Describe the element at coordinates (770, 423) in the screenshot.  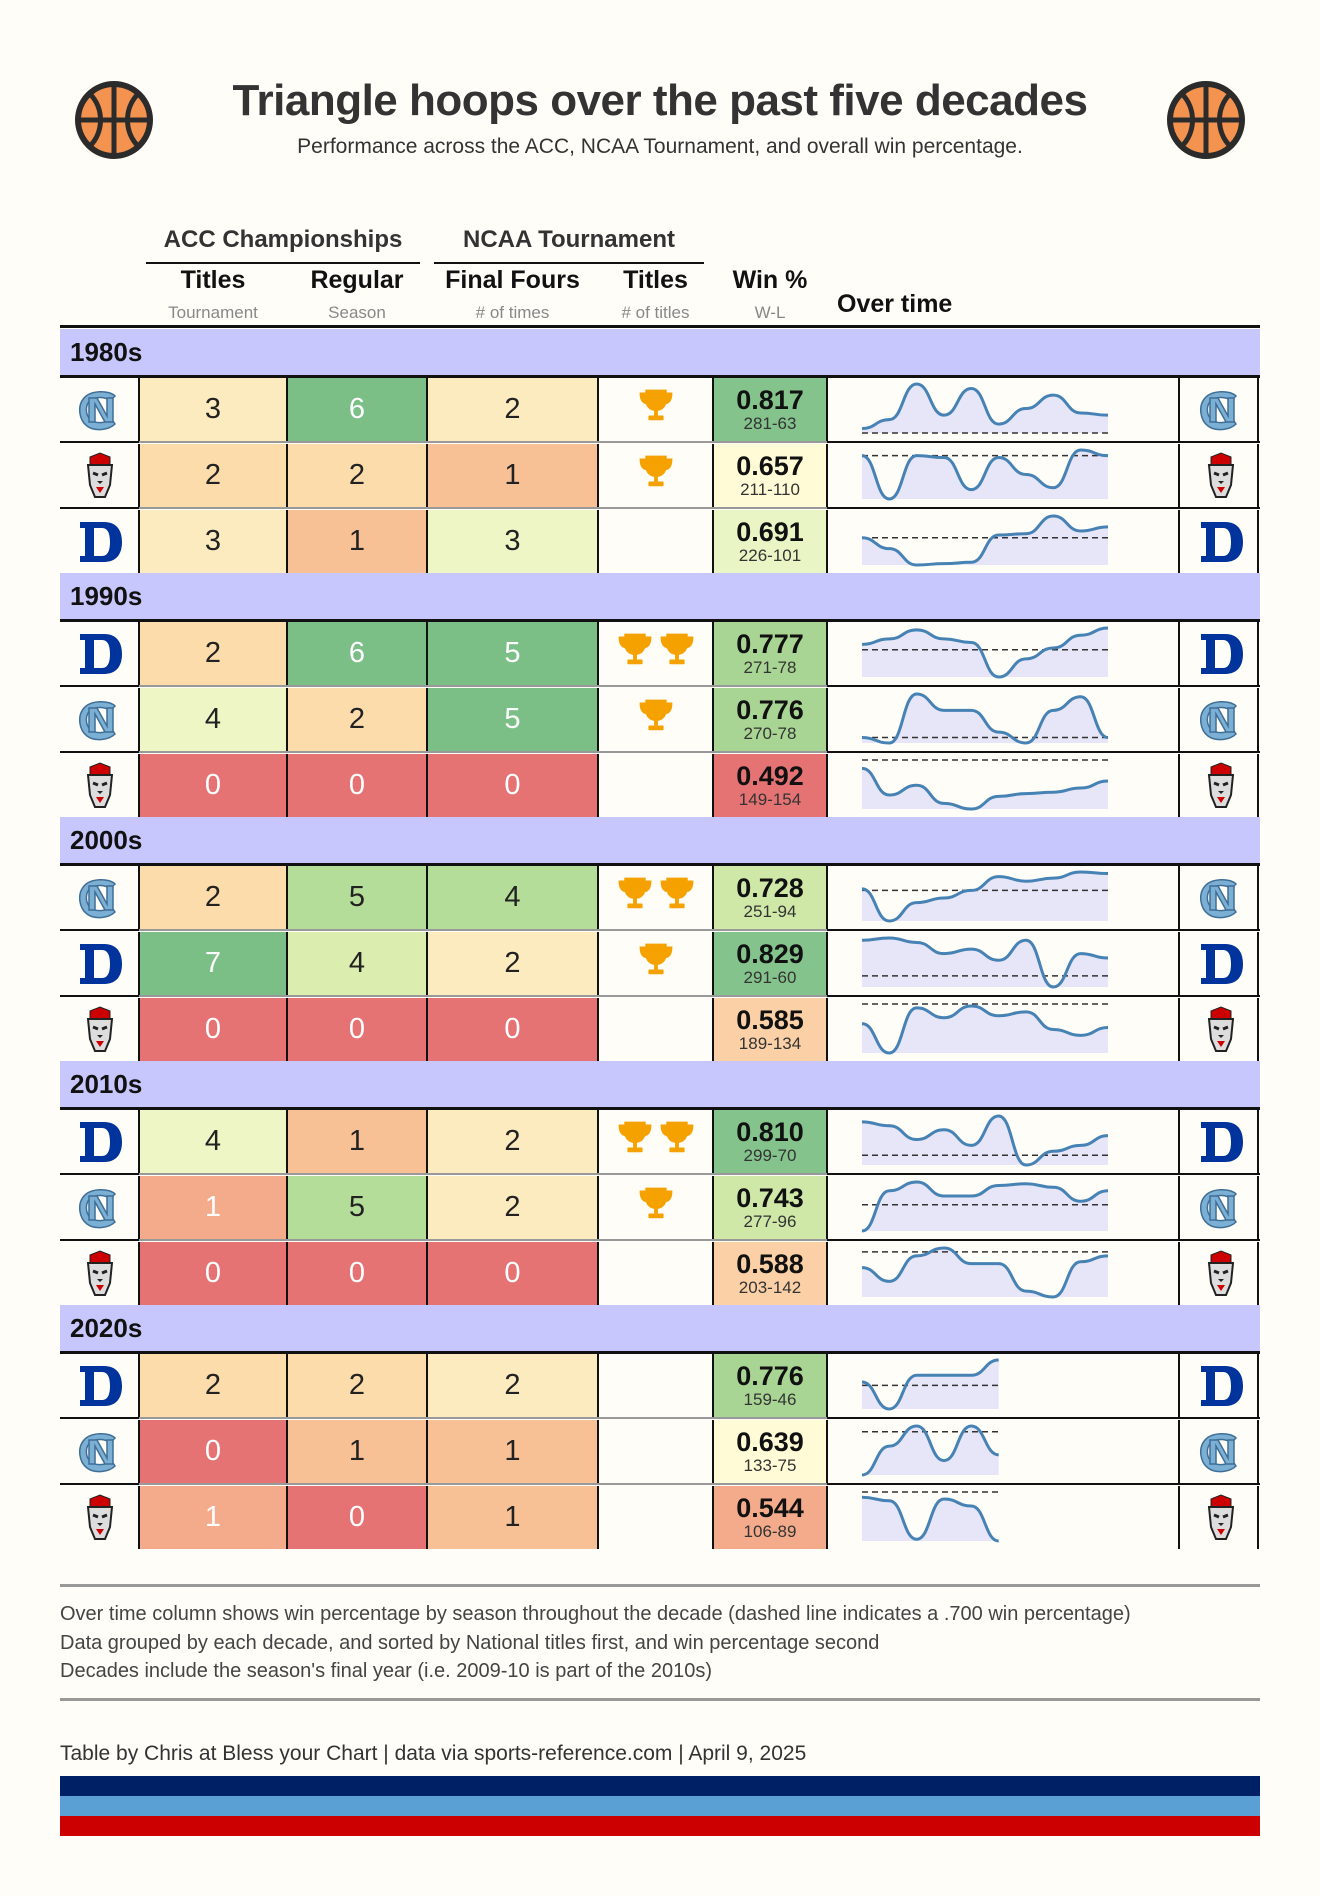
I see `win-loss: 281-63` at that location.